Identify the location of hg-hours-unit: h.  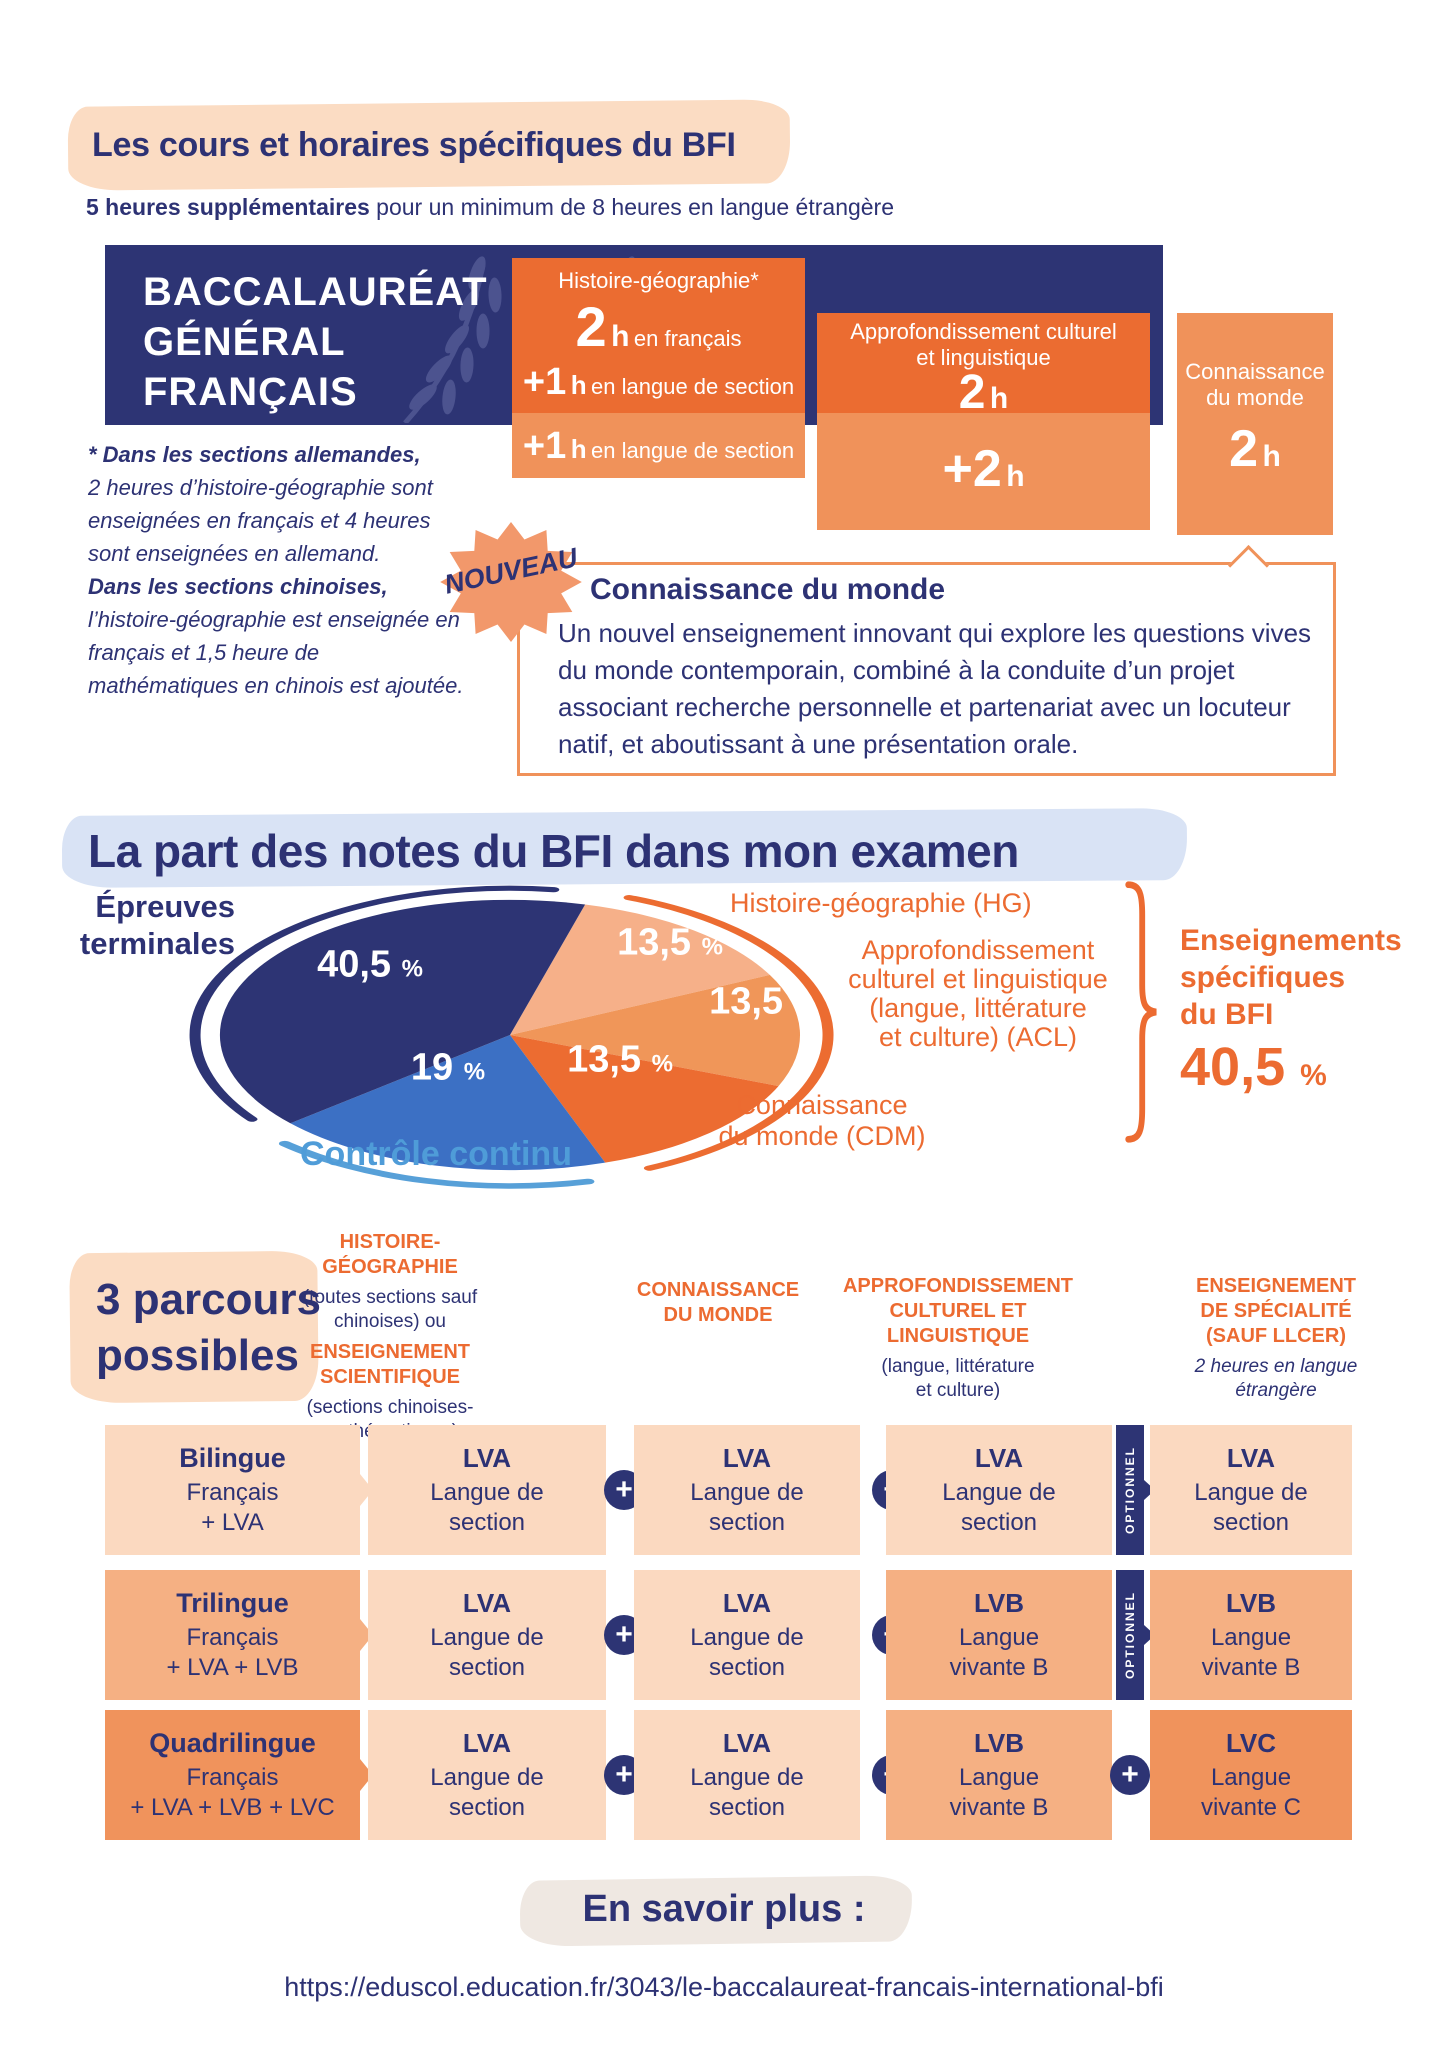
(620, 336).